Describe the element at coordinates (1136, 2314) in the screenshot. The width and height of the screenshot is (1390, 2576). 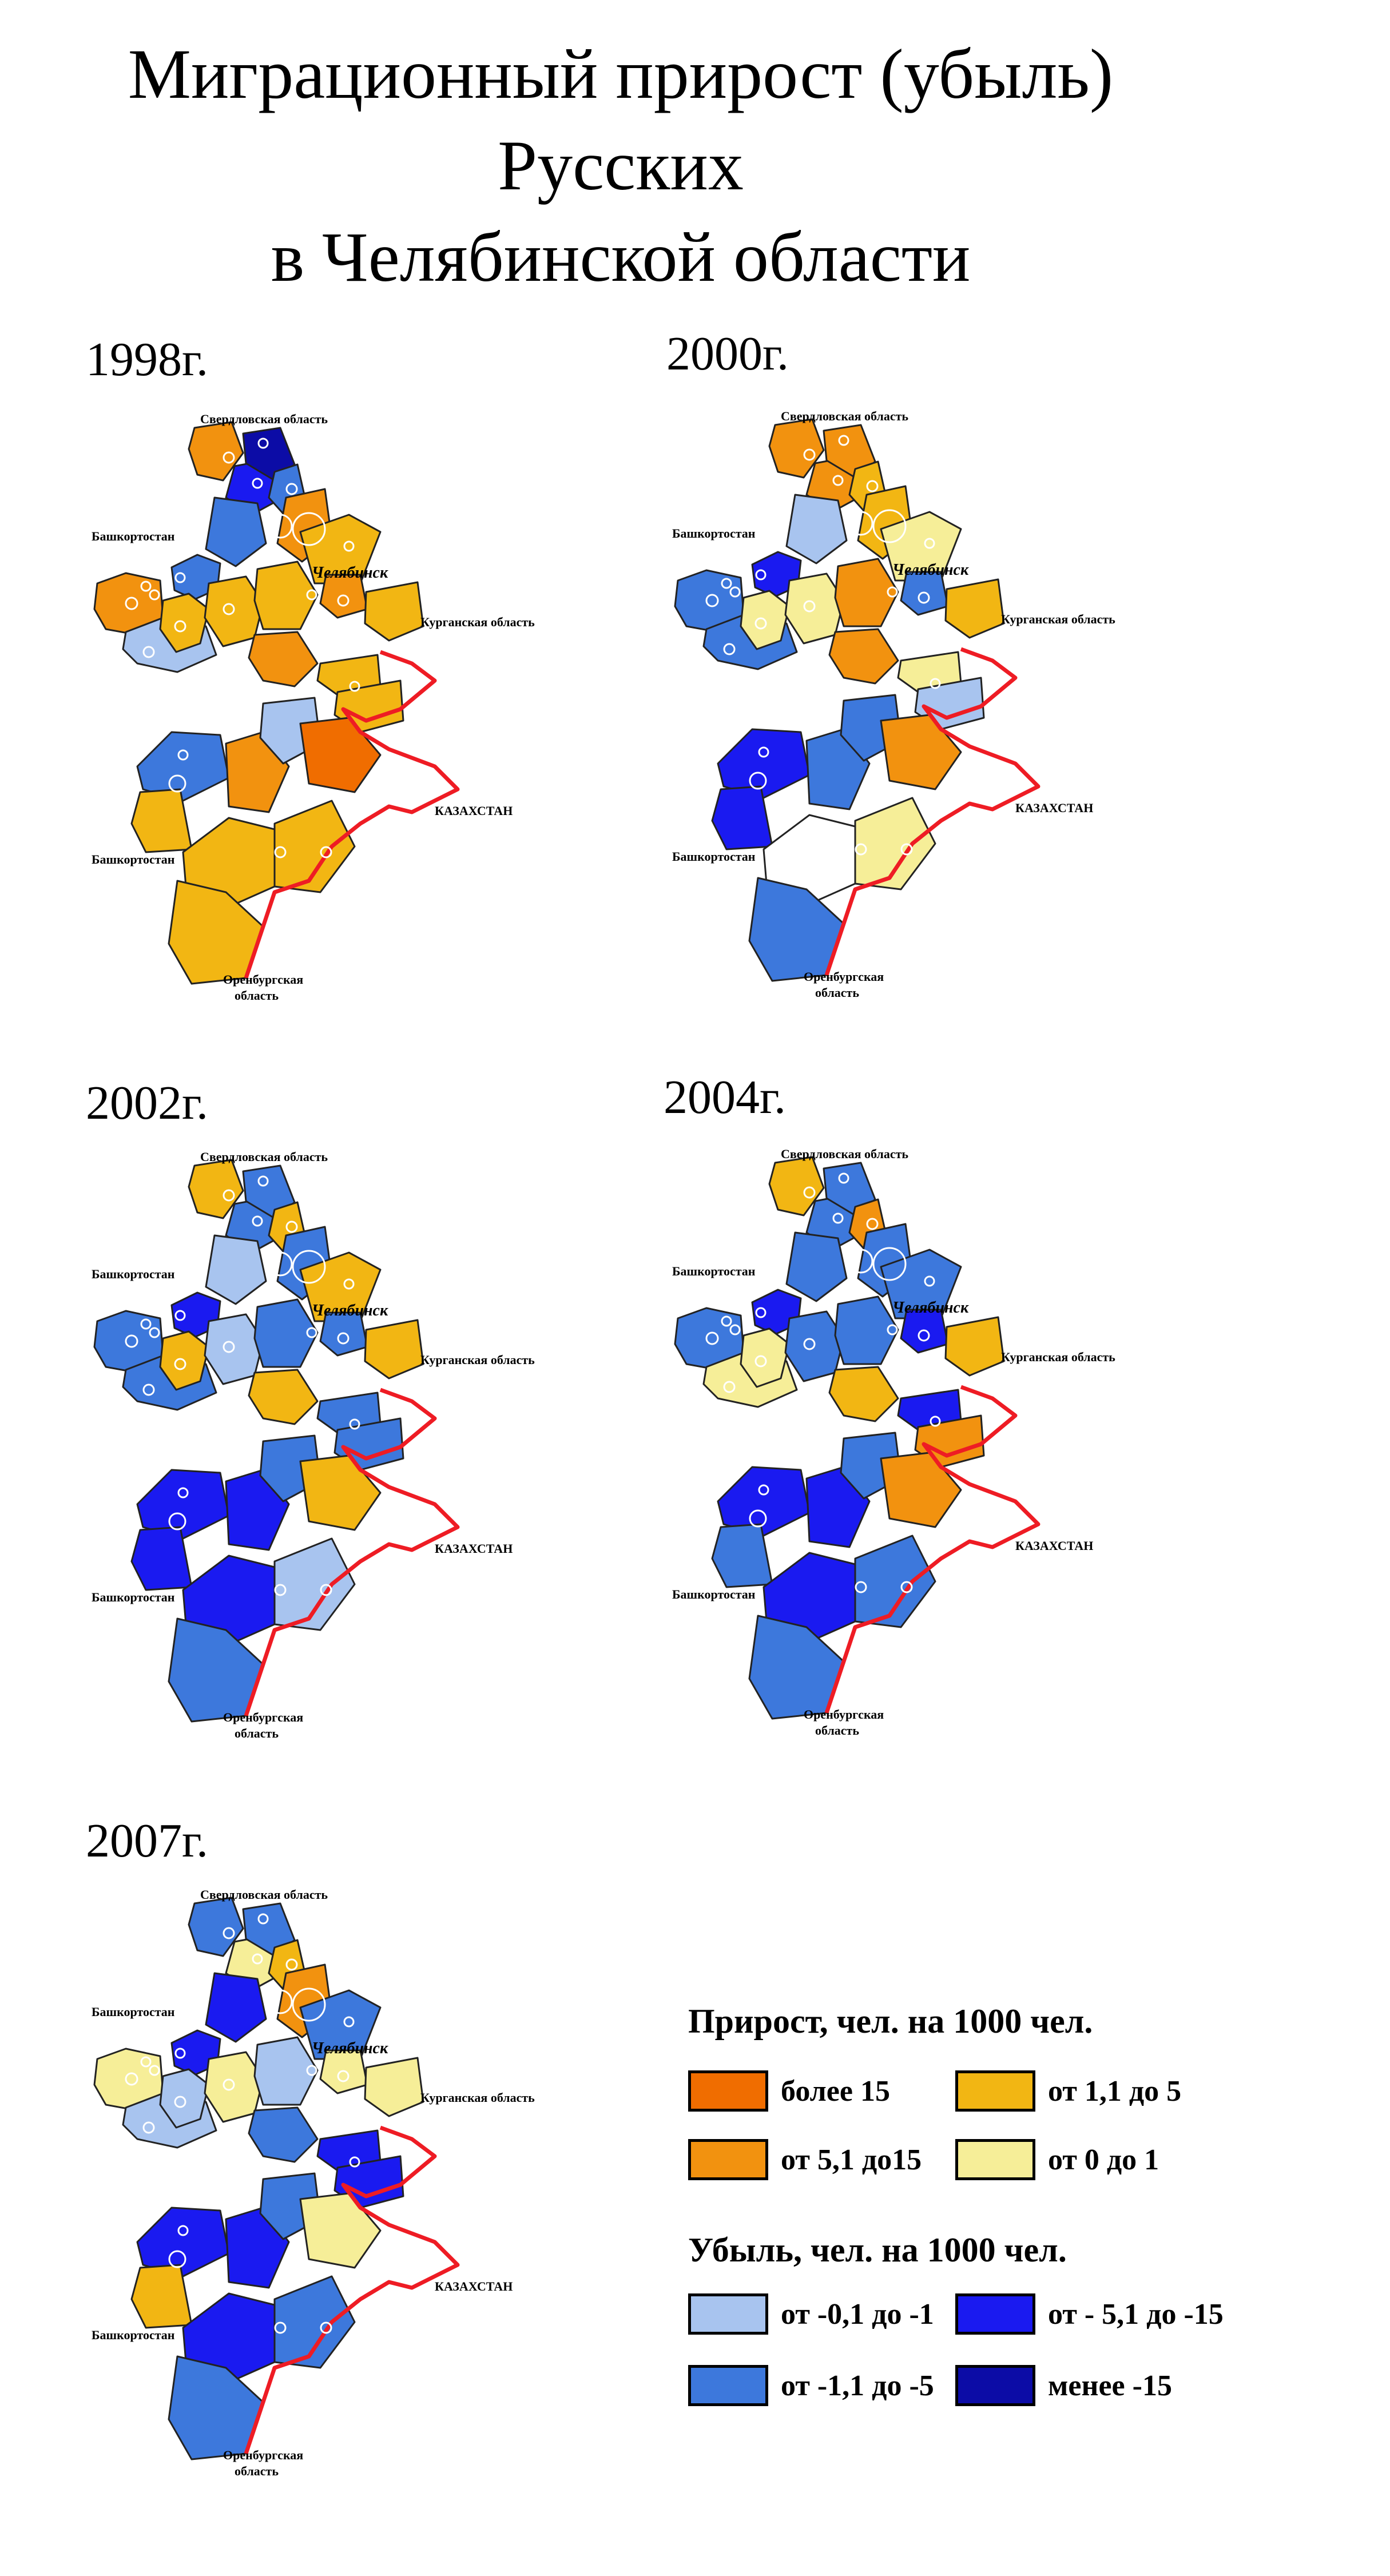
I see `legend-label-l5_15: от - 5,1 до -15` at that location.